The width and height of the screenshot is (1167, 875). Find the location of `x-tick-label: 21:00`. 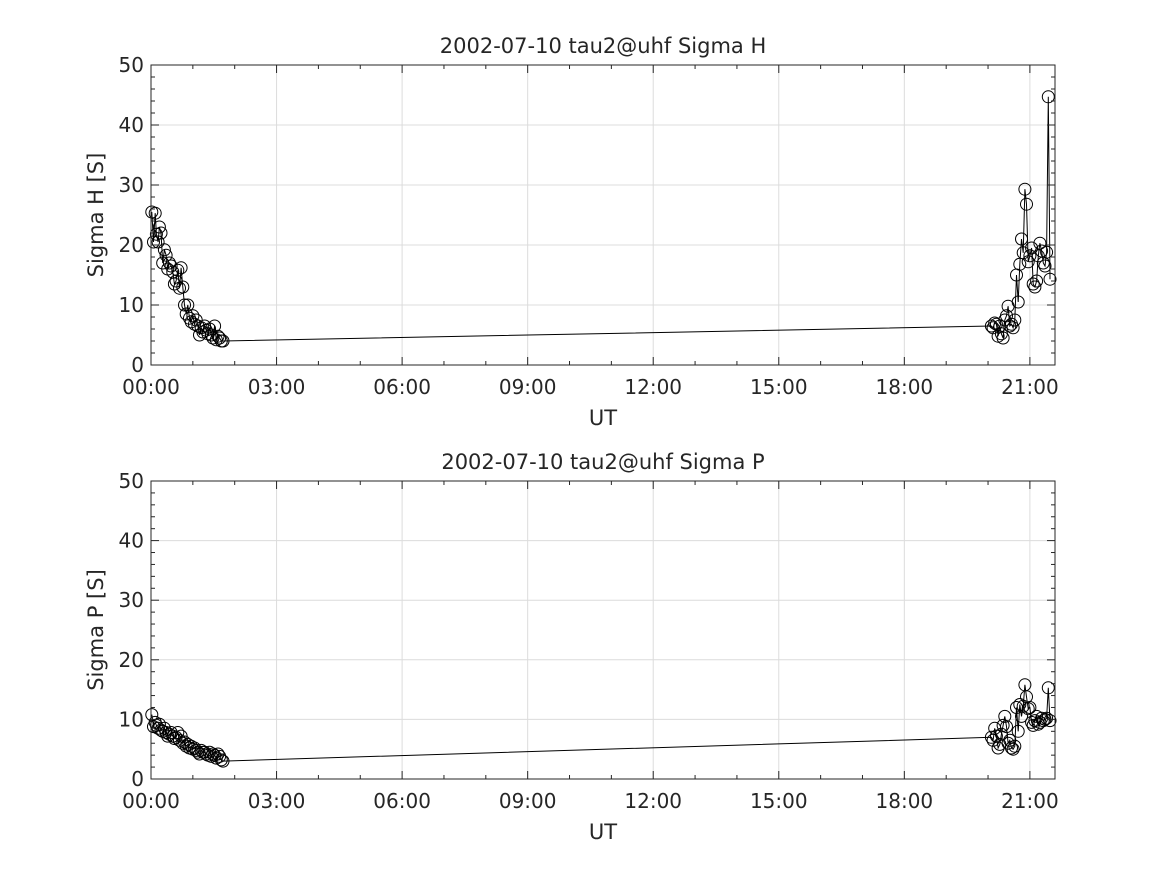

x-tick-label: 21:00 is located at coordinates (1030, 387).